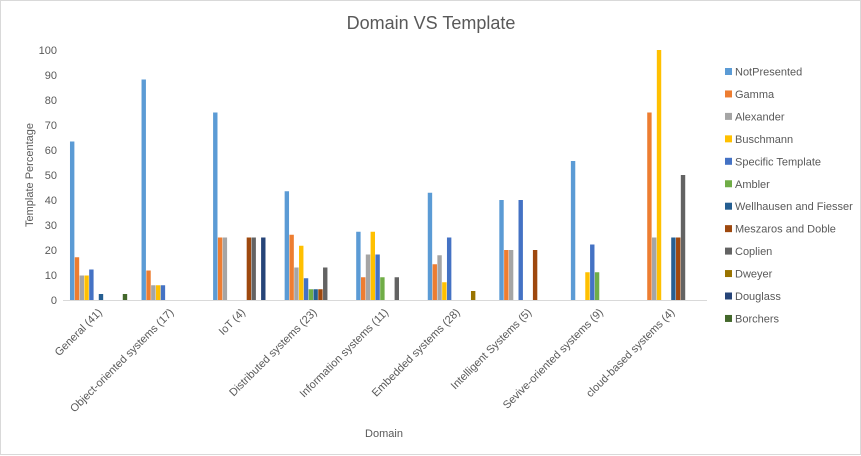  I want to click on y-tick-label: 70, so click(51, 126).